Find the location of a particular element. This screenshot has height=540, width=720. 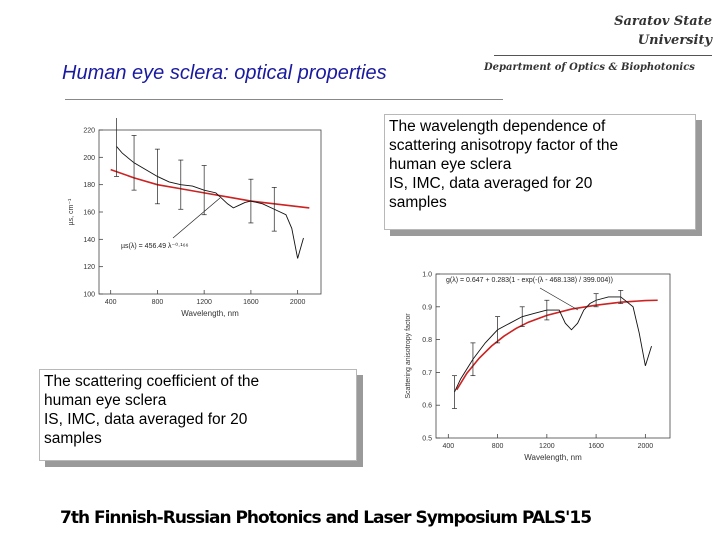

y-tick-label: 0.6 is located at coordinates (427, 406).